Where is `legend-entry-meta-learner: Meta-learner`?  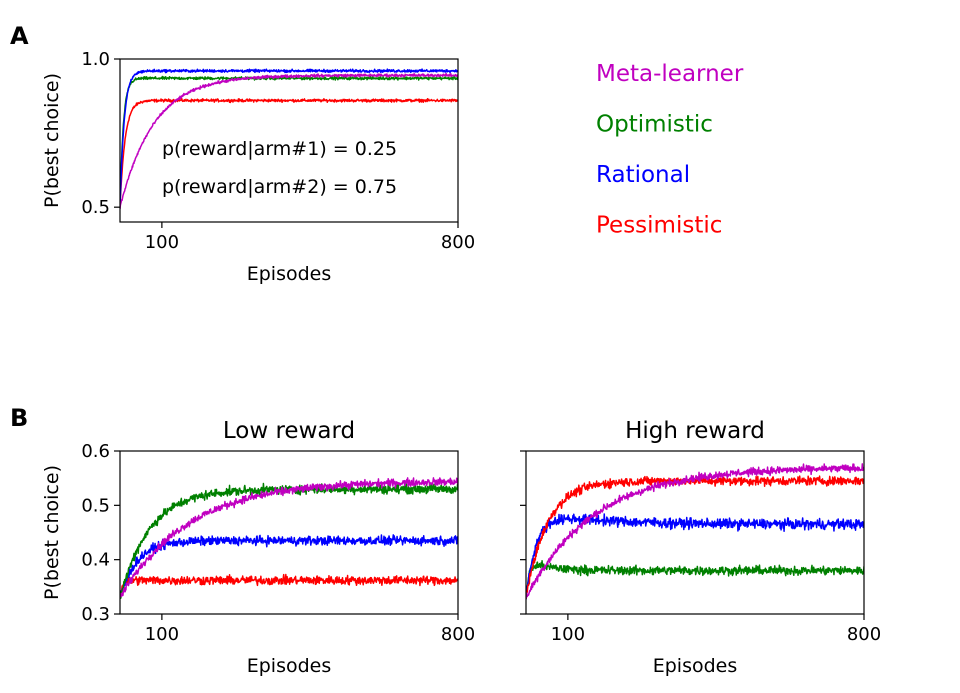
legend-entry-meta-learner: Meta-learner is located at coordinates (670, 74).